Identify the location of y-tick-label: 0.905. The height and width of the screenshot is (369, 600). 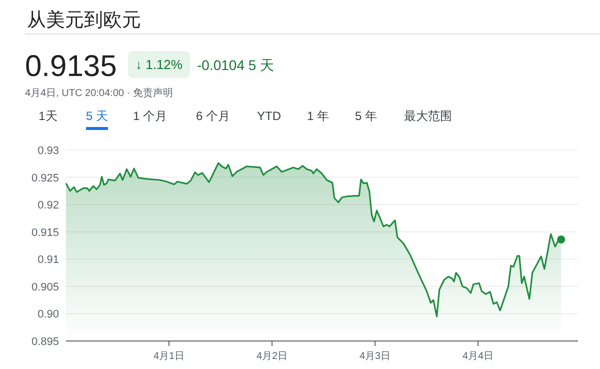
(45, 287).